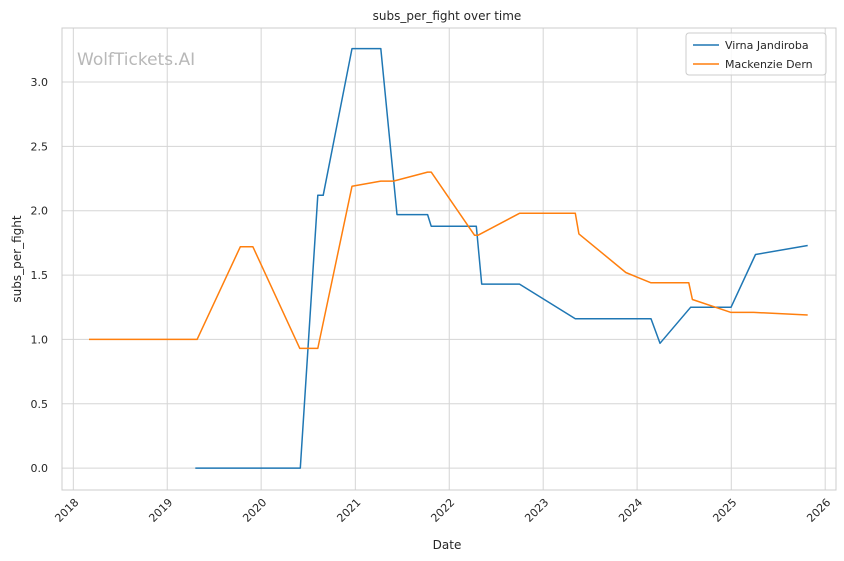  What do you see at coordinates (724, 510) in the screenshot?
I see `x-tick-label: 2025` at bounding box center [724, 510].